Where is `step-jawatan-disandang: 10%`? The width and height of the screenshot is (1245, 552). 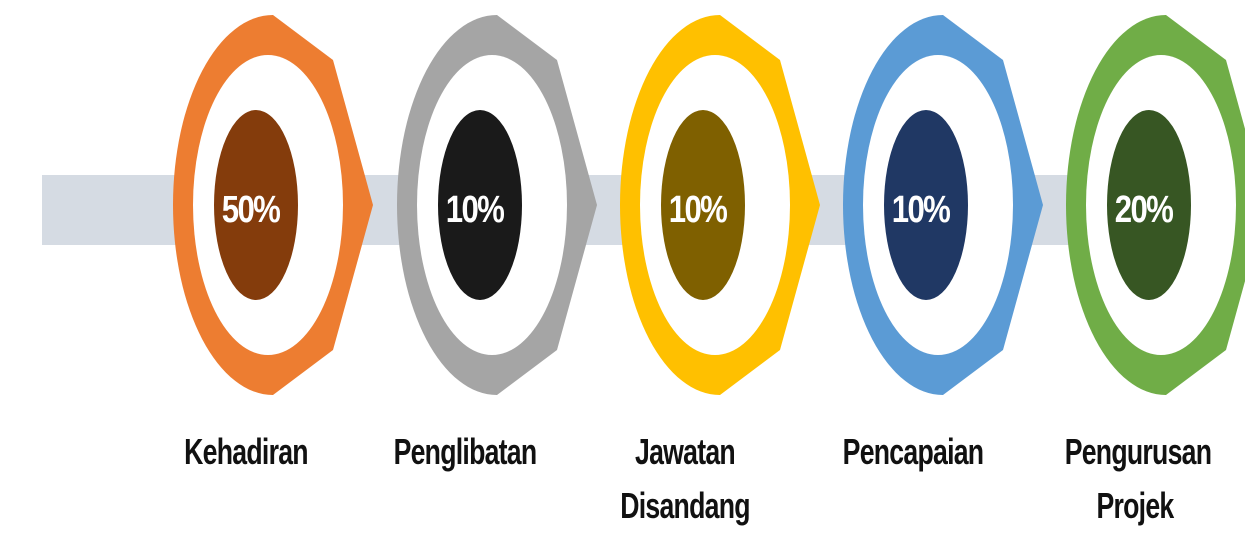 step-jawatan-disandang: 10% is located at coordinates (722, 205).